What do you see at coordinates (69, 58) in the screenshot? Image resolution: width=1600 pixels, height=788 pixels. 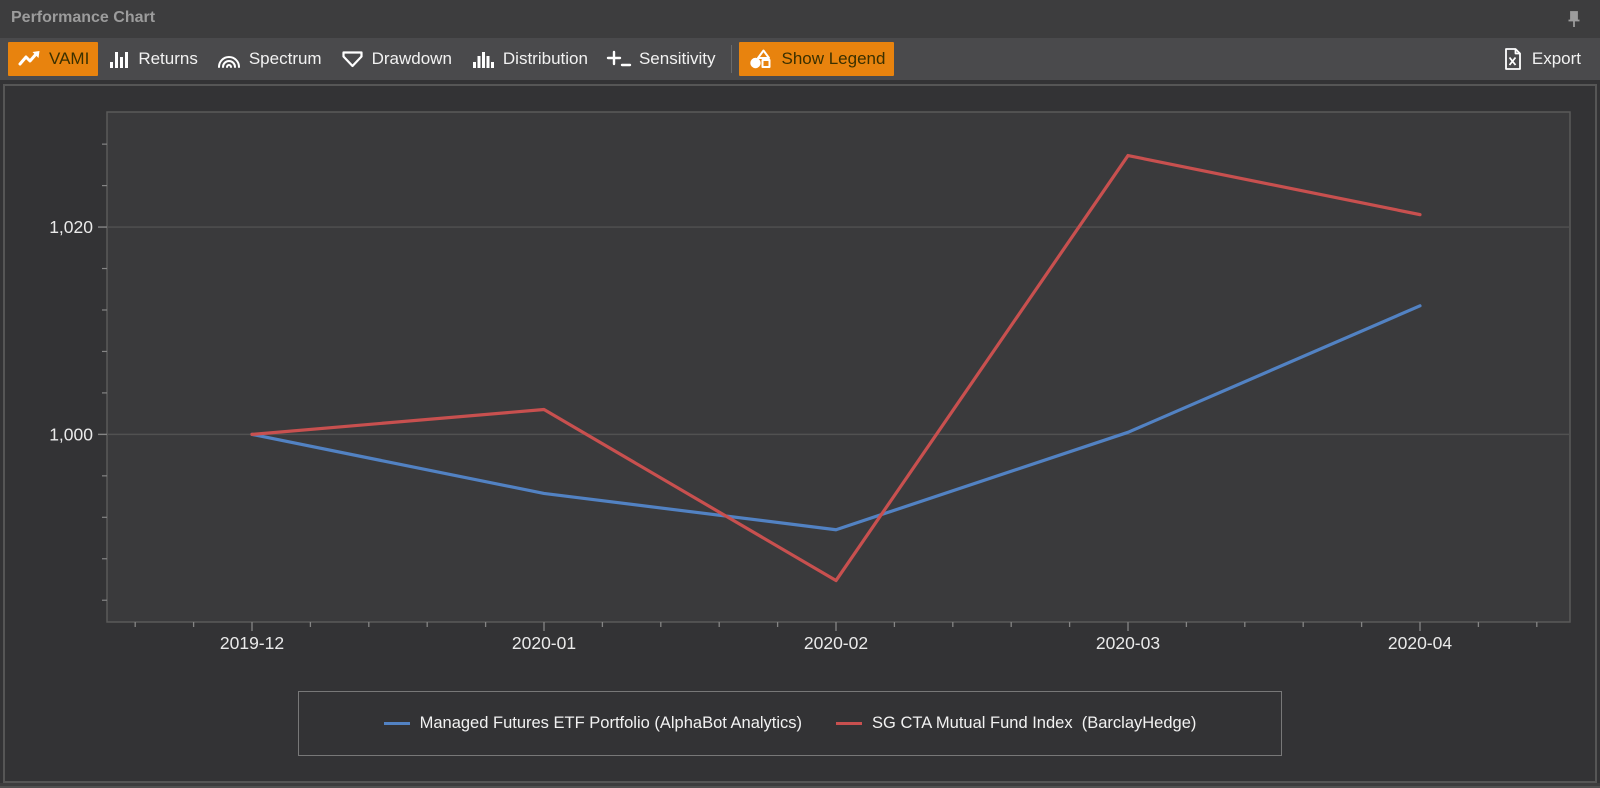 I see `tab-label: VAMI` at bounding box center [69, 58].